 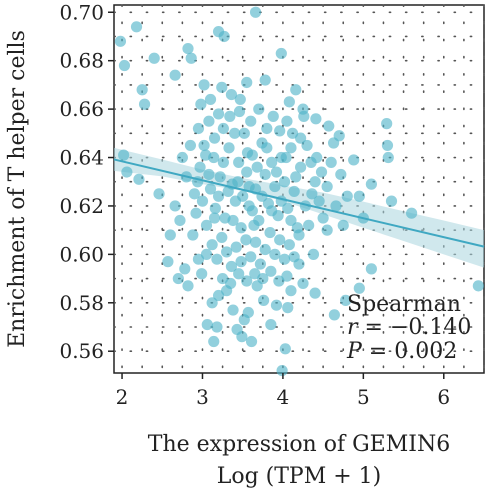 I want to click on annotation-p-value: = 0.002, so click(x=409, y=351).